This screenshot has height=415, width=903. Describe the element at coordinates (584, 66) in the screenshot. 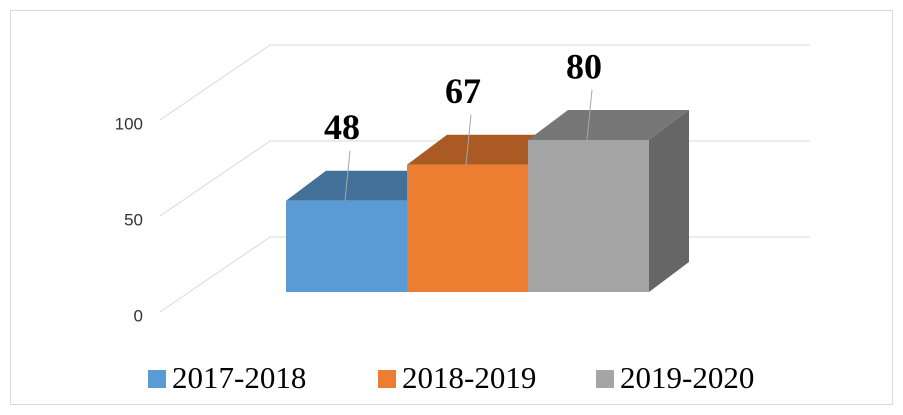

I see `data-label: 80` at that location.